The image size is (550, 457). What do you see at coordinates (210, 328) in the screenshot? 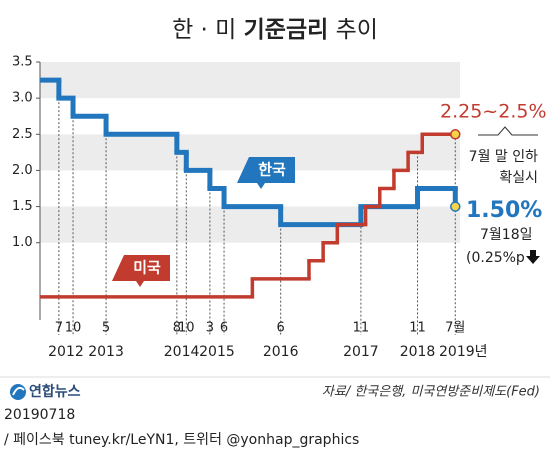
I see `x-tick-label: 3` at bounding box center [210, 328].